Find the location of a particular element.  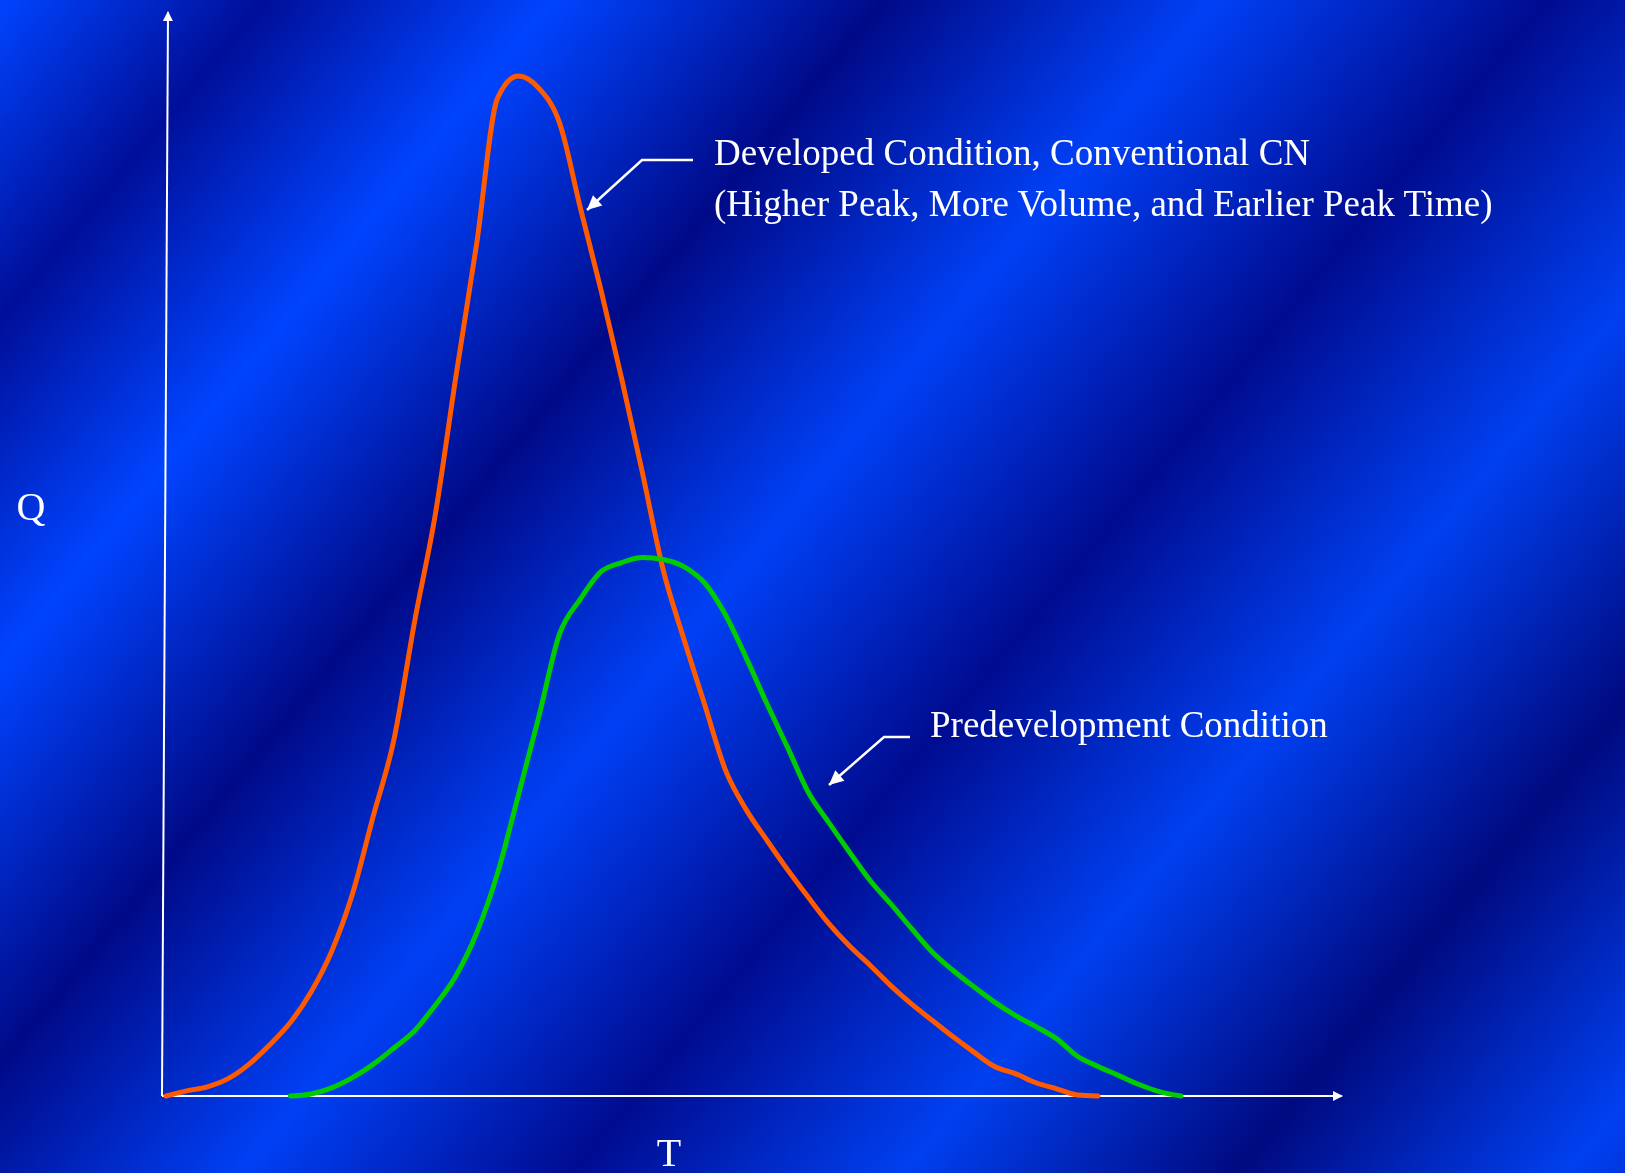

y-axis-title: Q is located at coordinates (31, 506).